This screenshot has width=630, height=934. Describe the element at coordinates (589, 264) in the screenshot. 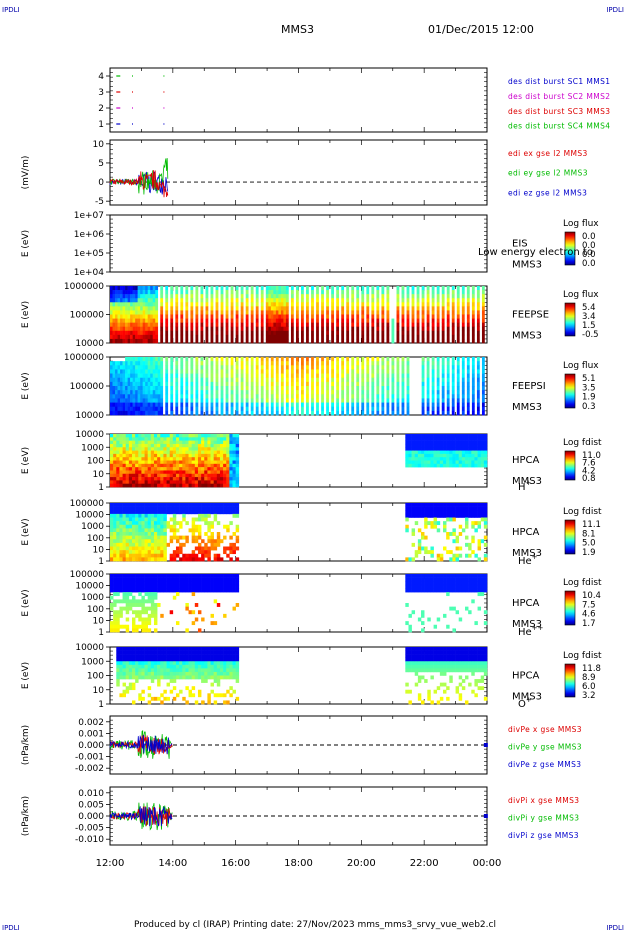

I see `colorbar-tick-label: 0.0` at that location.